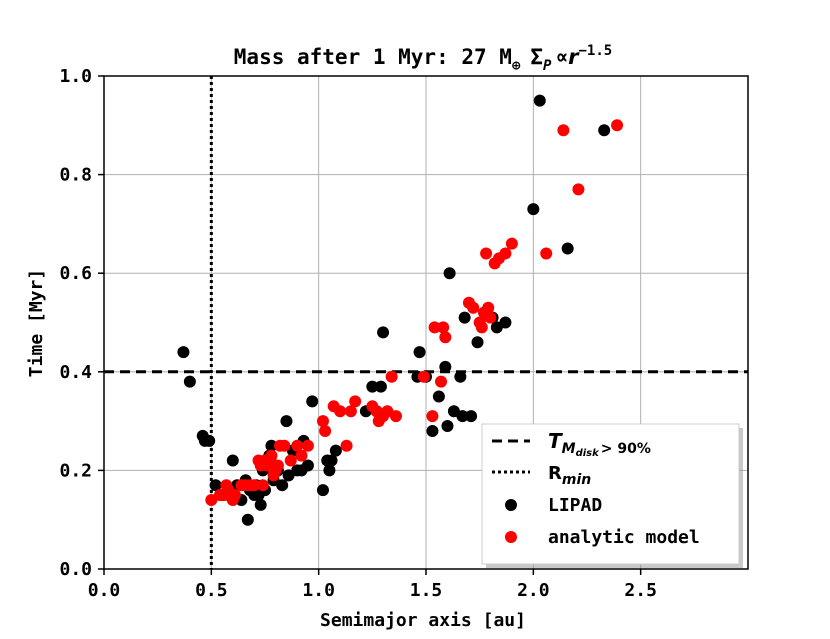 Image resolution: width=830 pixels, height=639 pixels. Describe the element at coordinates (533, 590) in the screenshot. I see `x-tick-label: 2.0` at that location.